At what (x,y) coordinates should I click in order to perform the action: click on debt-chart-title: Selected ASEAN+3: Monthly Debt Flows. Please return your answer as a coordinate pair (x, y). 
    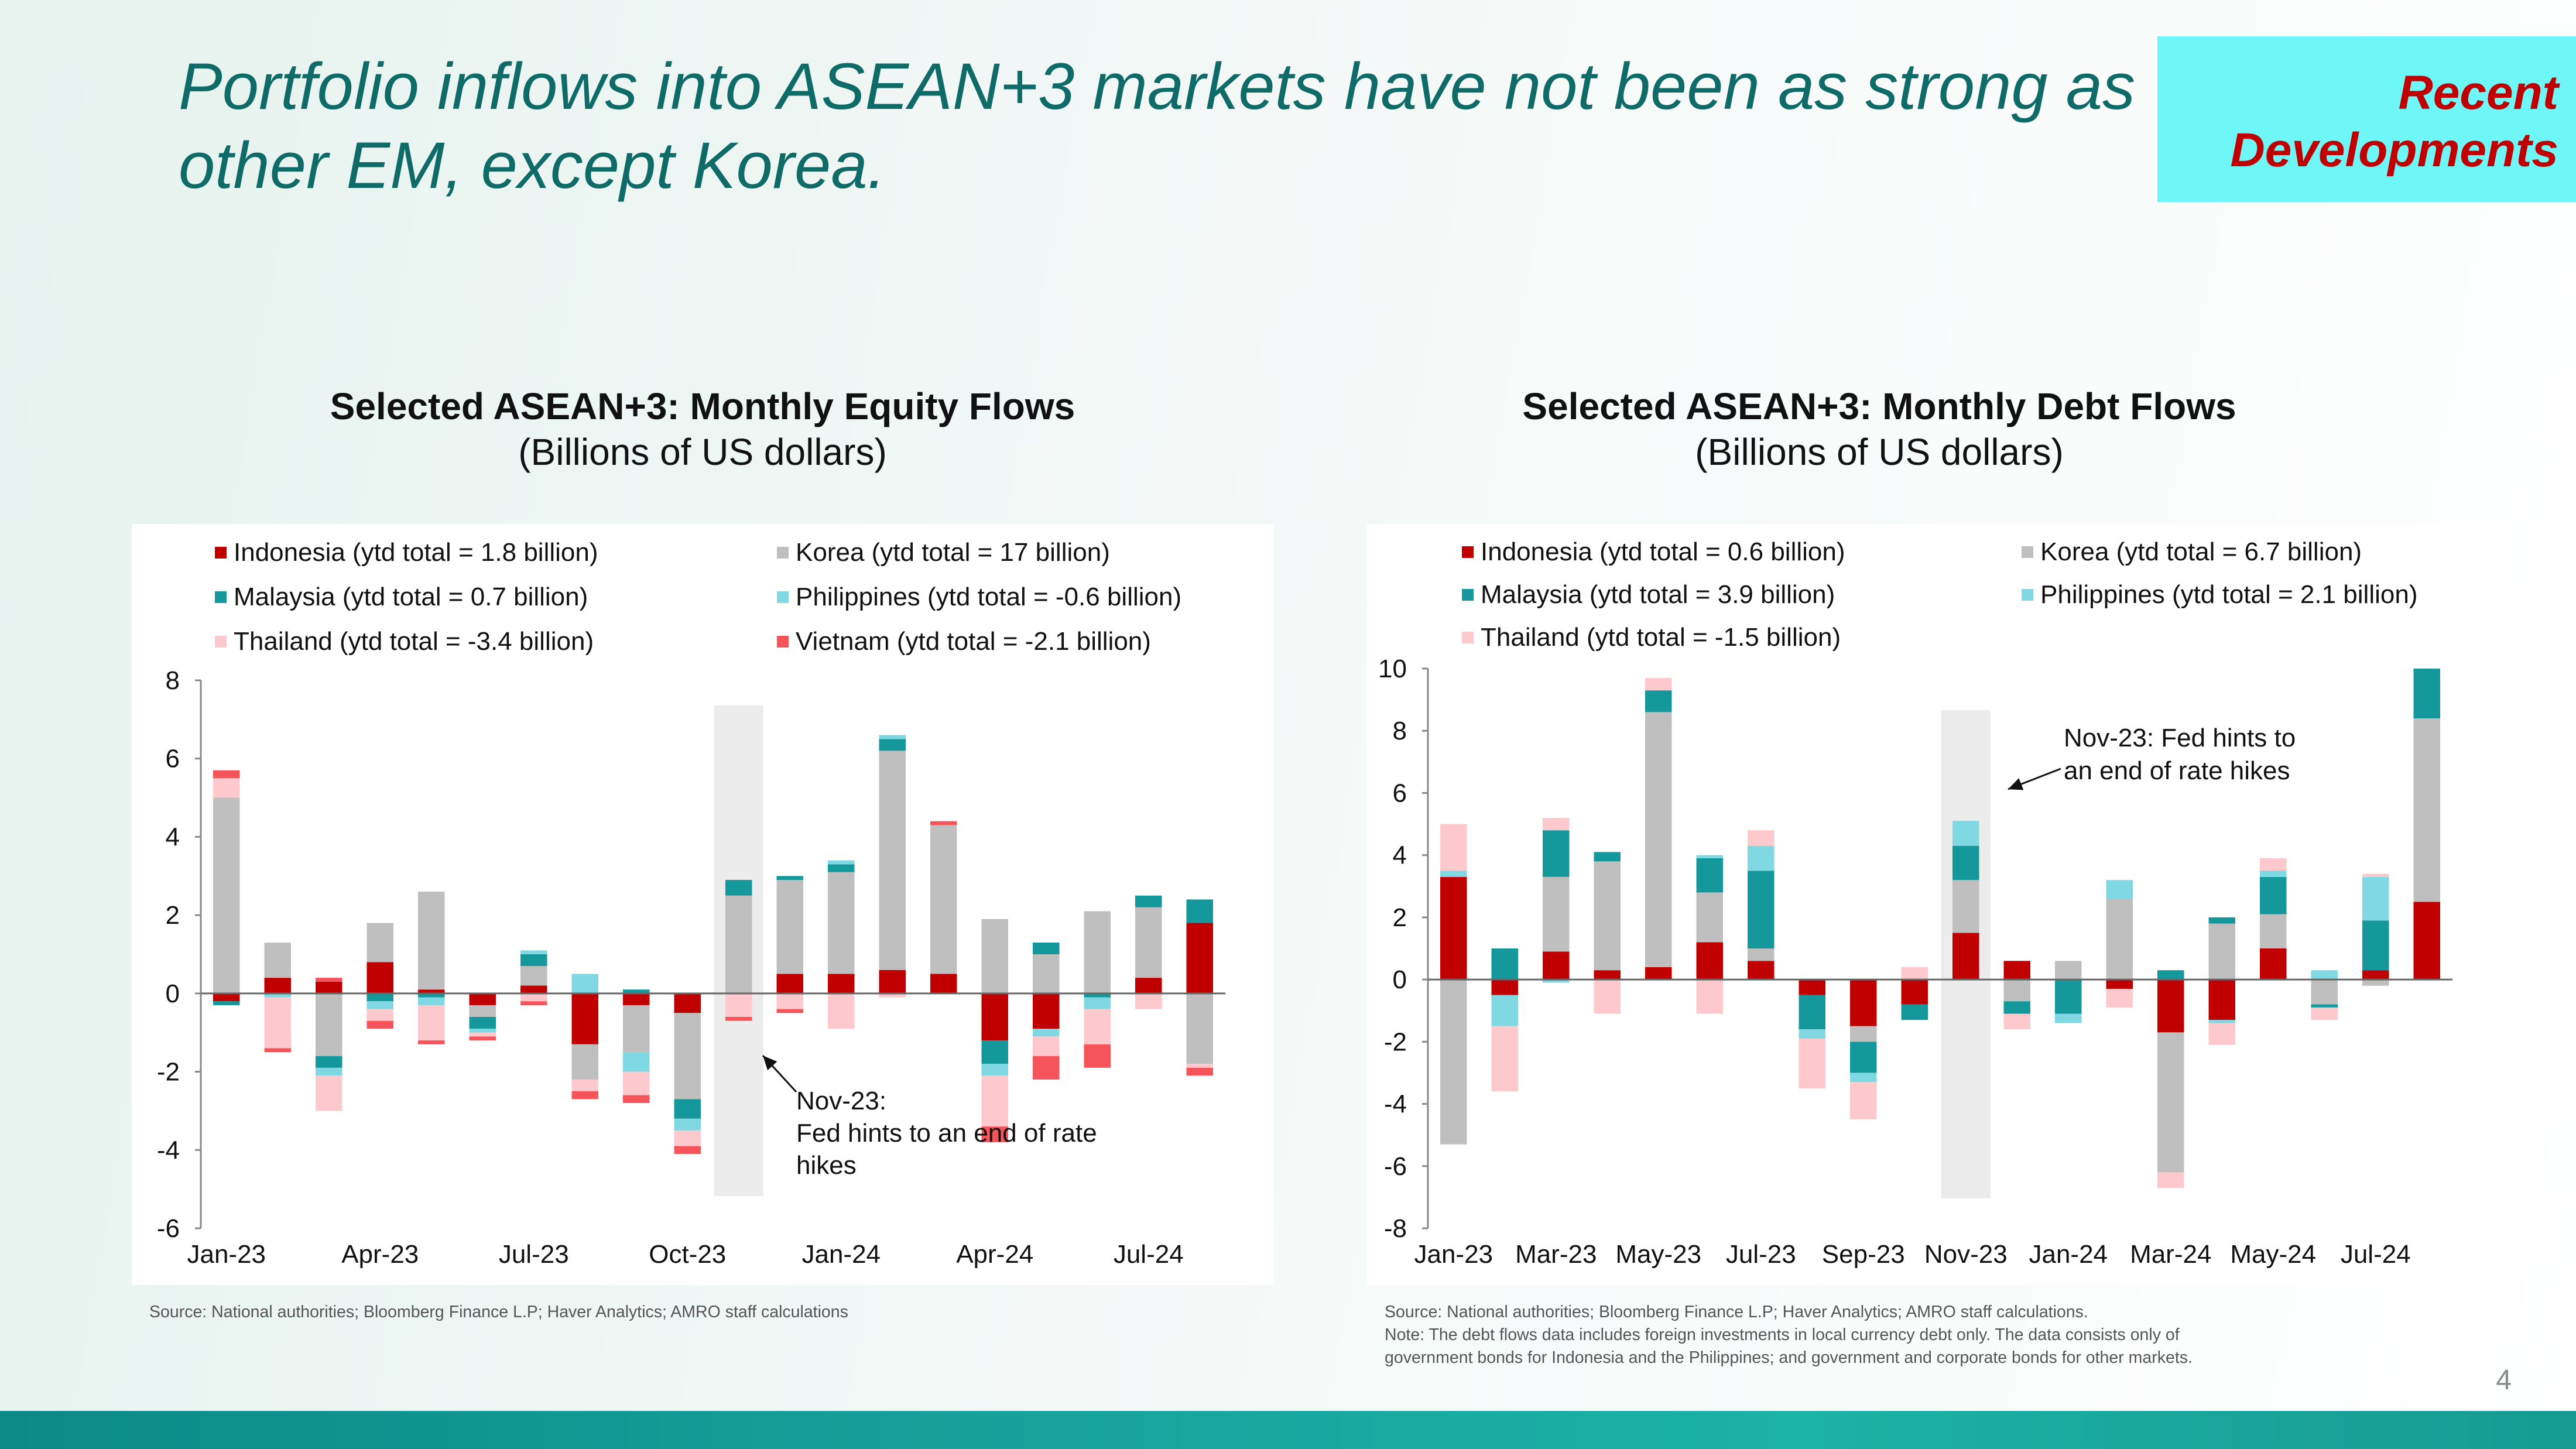
    Looking at the image, I should click on (1879, 406).